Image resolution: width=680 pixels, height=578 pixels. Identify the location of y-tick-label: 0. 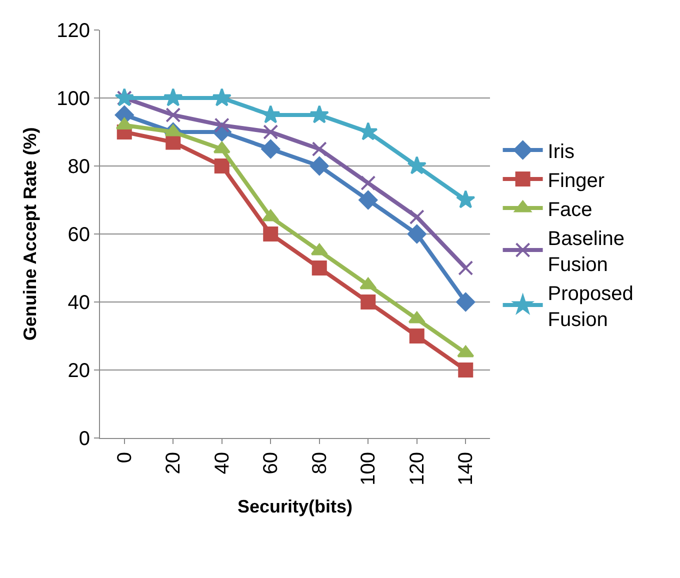
(84, 439).